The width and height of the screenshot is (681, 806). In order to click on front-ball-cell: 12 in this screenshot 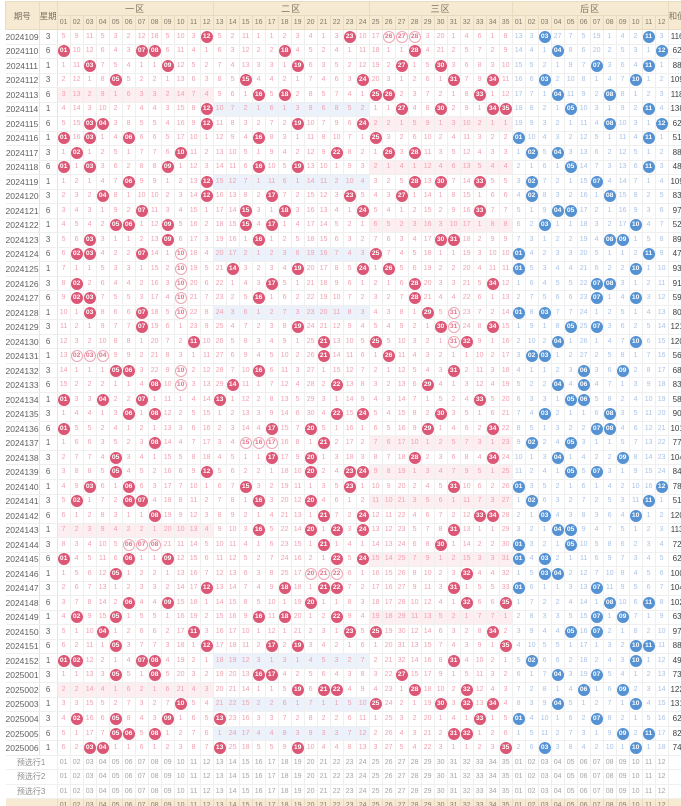, I will do `click(207, 182)`.